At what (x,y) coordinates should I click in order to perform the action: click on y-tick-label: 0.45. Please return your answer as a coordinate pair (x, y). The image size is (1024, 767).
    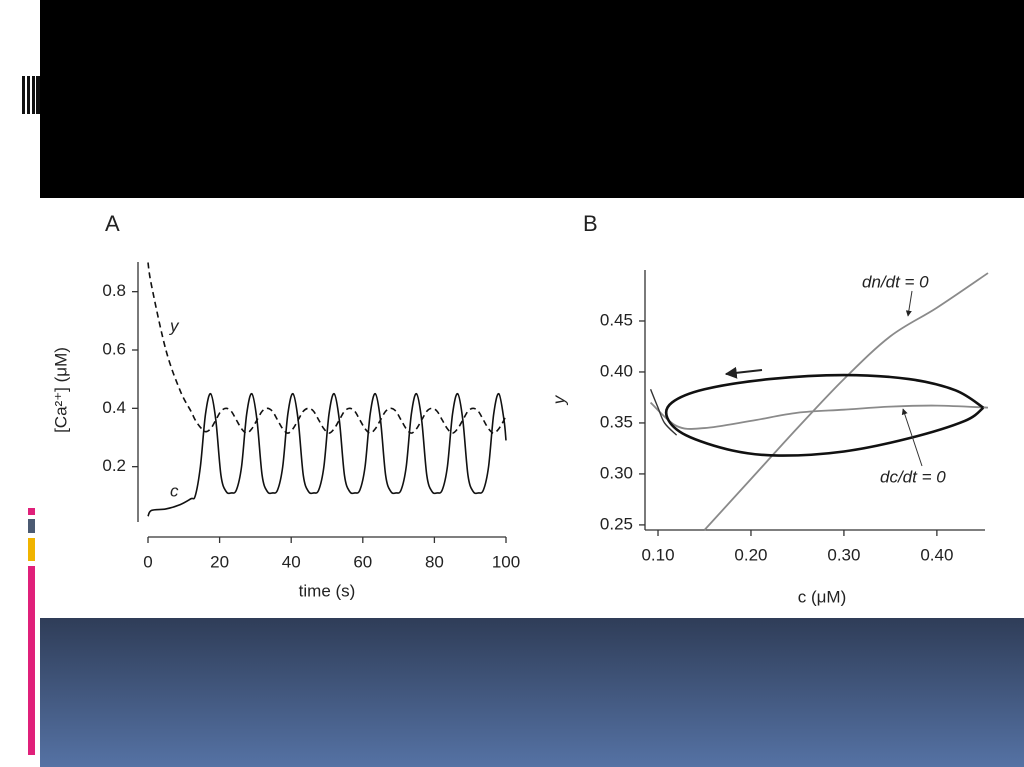
    Looking at the image, I should click on (616, 319).